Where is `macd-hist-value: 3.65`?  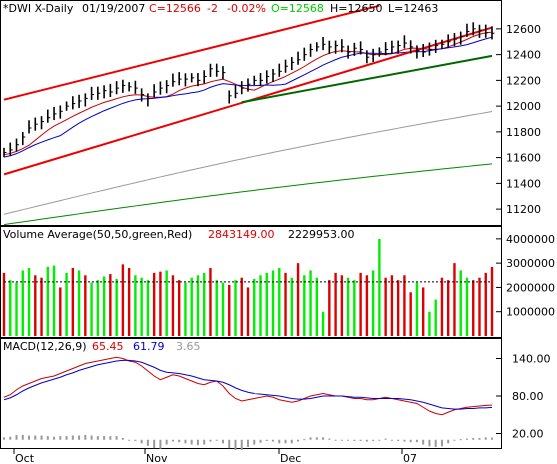
macd-hist-value: 3.65 is located at coordinates (188, 346).